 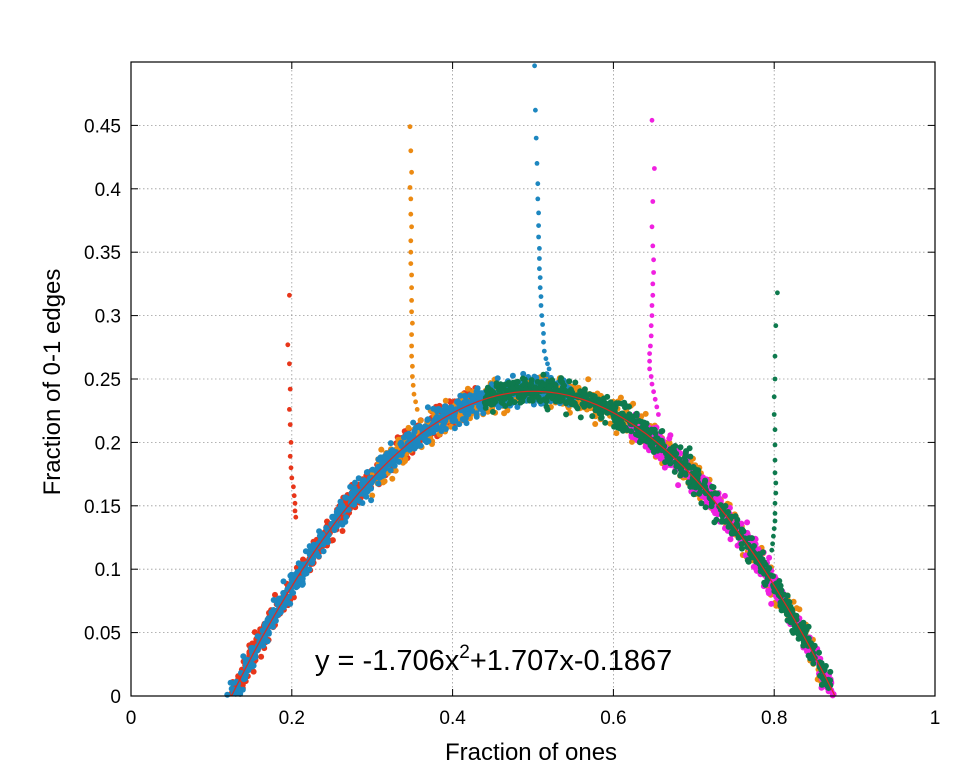 What do you see at coordinates (115, 697) in the screenshot?
I see `y-tick-label: 0` at bounding box center [115, 697].